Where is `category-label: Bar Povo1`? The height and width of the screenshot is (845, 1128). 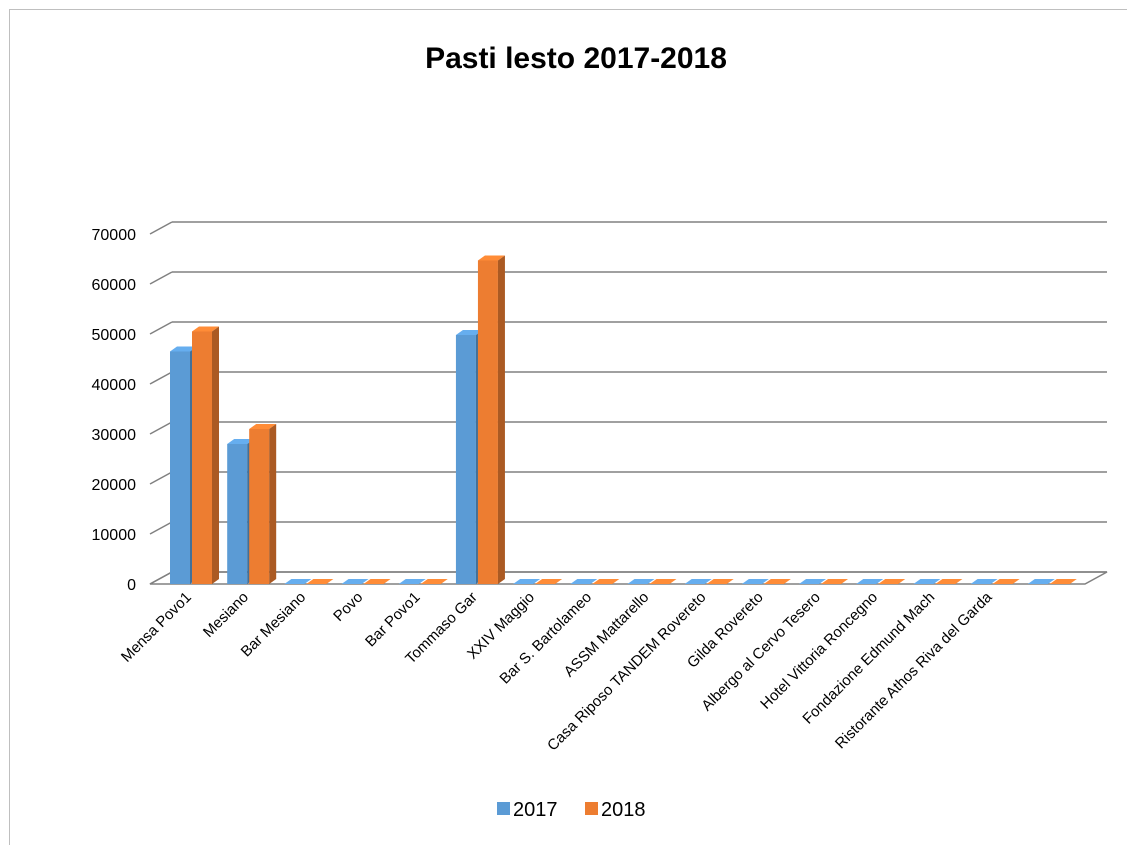 category-label: Bar Povo1 is located at coordinates (393, 620).